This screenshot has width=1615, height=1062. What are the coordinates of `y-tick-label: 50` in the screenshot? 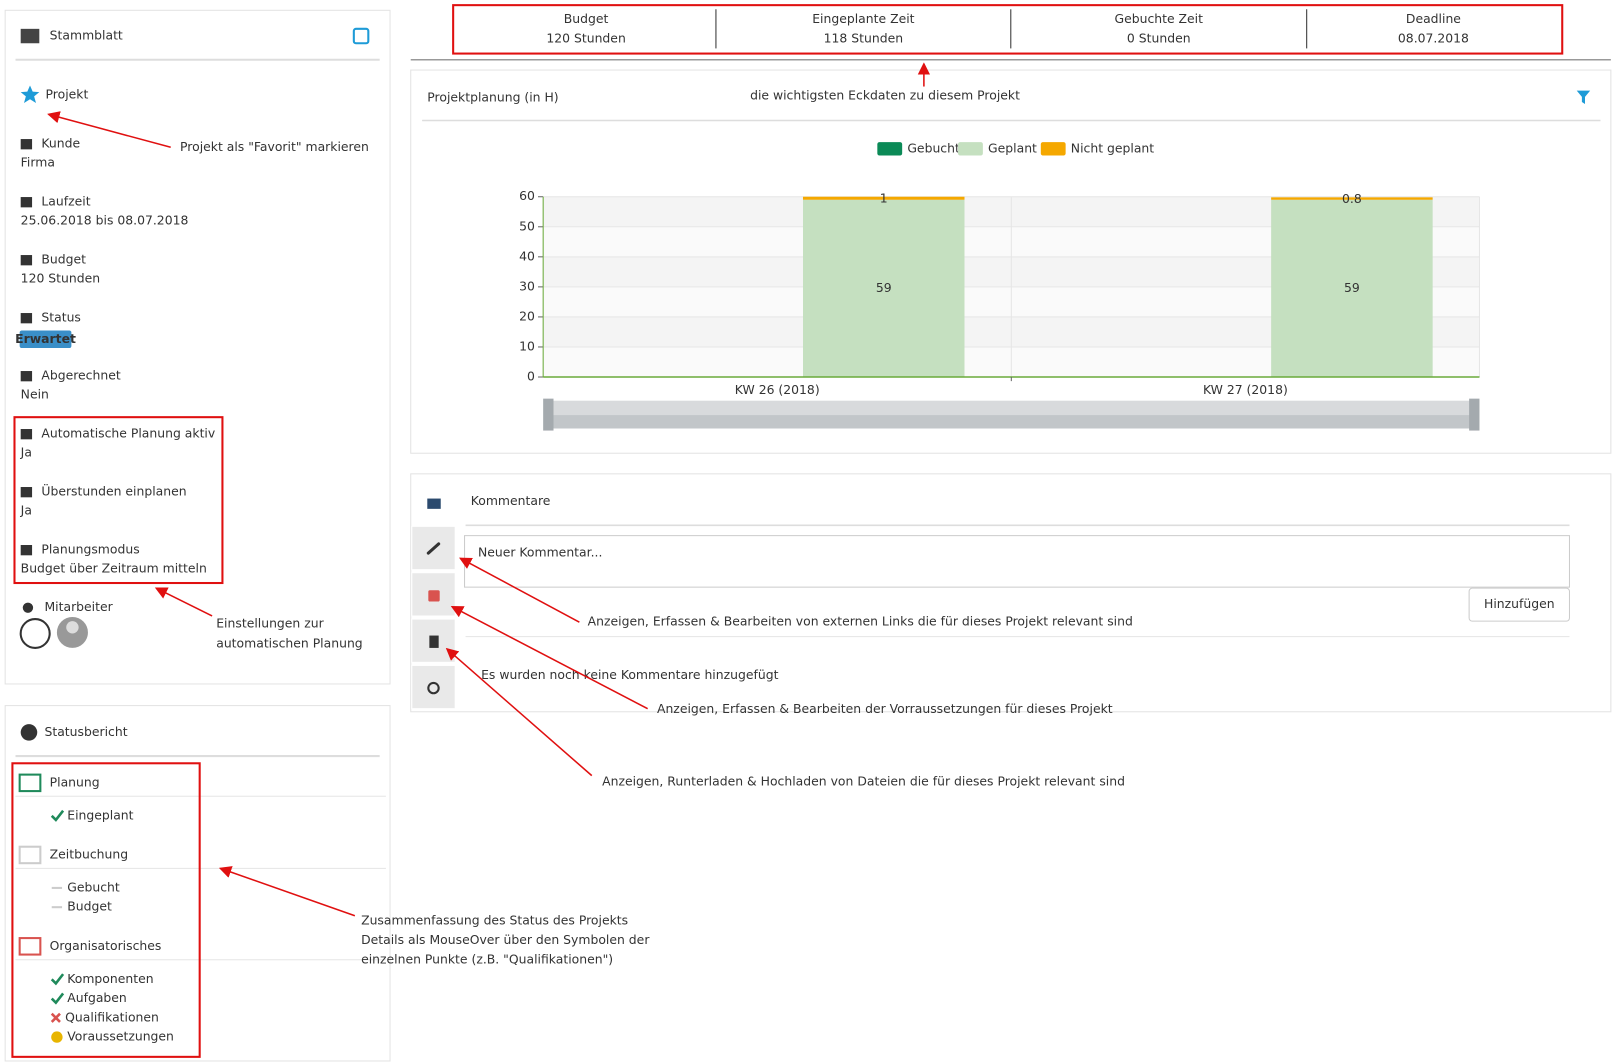 It's located at (527, 226).